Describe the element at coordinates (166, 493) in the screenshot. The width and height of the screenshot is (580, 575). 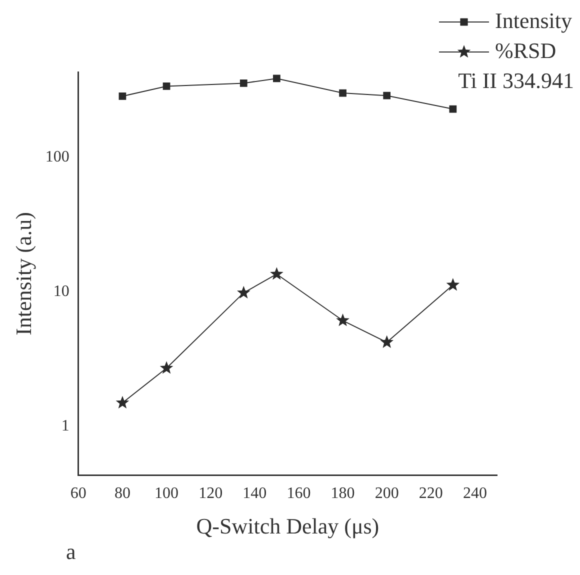
I see `x-tick-label: 100` at that location.